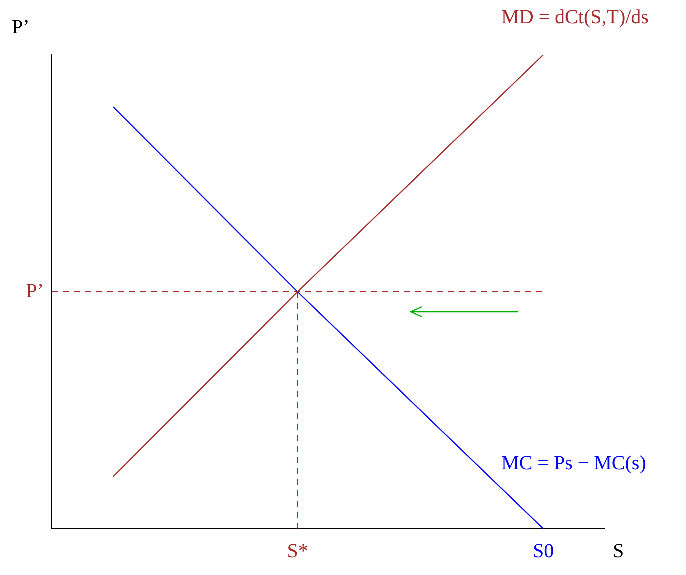  Describe the element at coordinates (618, 551) in the screenshot. I see `x-axis-title: S` at that location.